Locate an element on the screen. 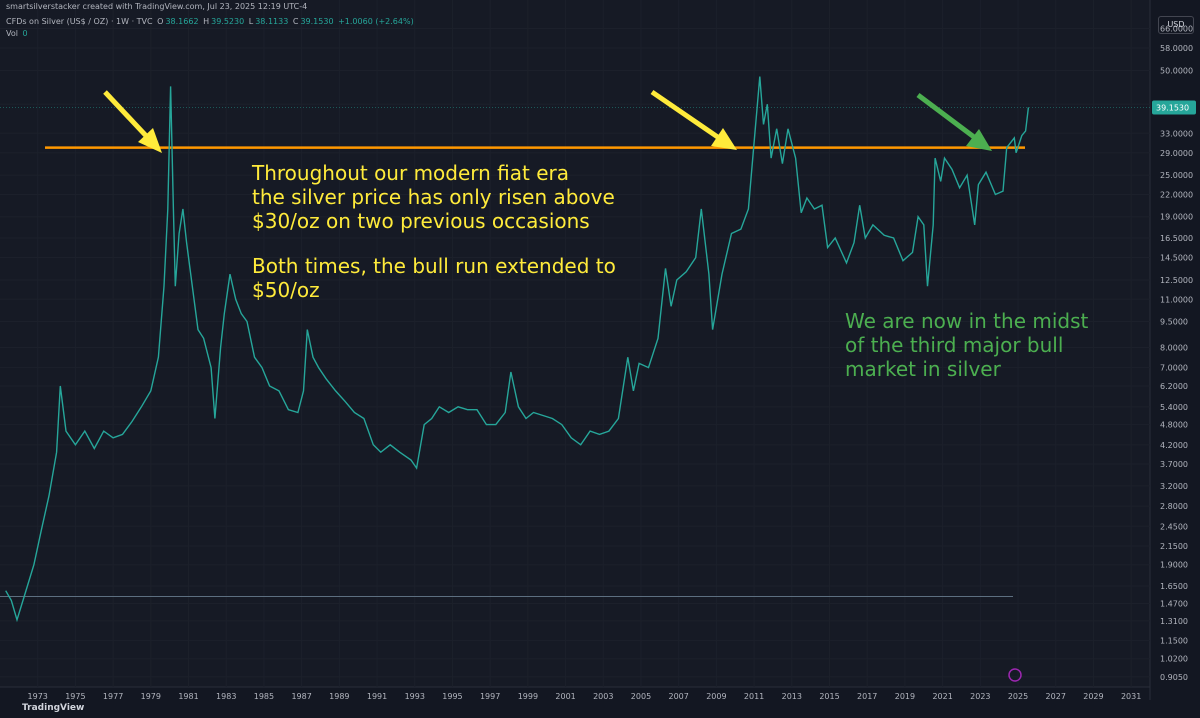 Image resolution: width=1200 pixels, height=718 pixels. y-tick-label: 0.9050 is located at coordinates (1174, 677).